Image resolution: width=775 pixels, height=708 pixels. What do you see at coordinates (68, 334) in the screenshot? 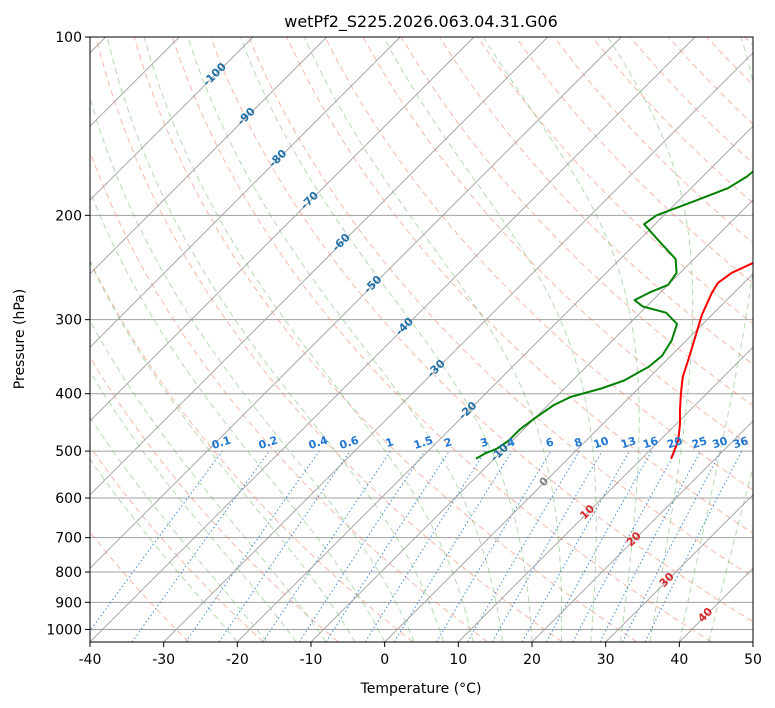
I see `y-axis-ticks: 100 200 300 400 500 600 700 800 900 1000` at bounding box center [68, 334].